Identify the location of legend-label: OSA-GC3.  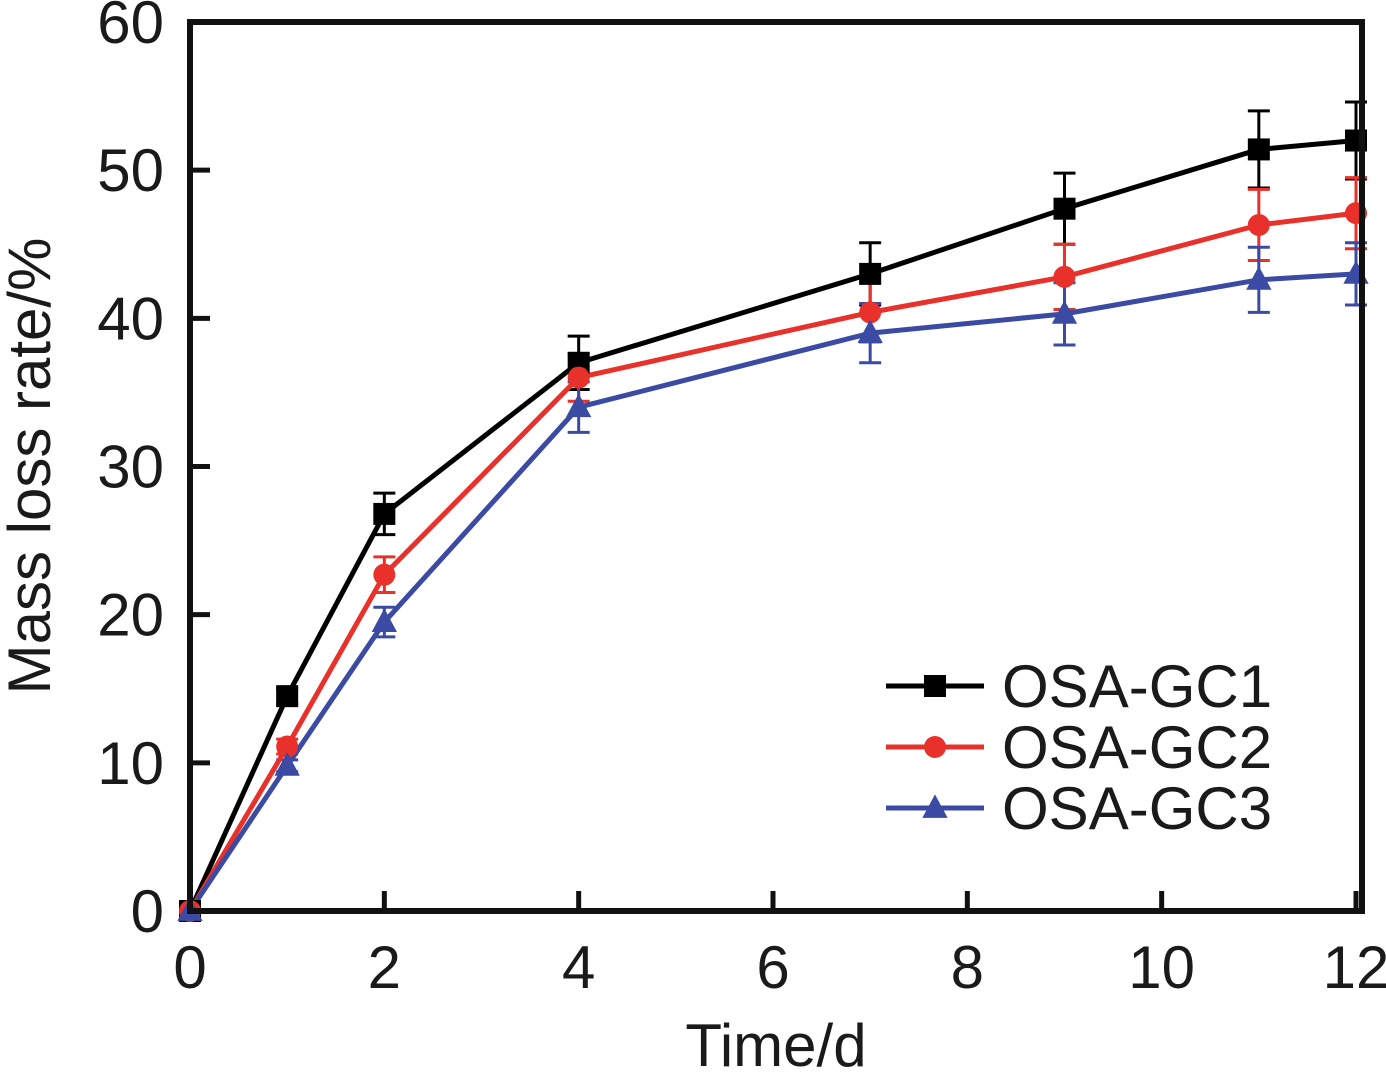
(1137, 808).